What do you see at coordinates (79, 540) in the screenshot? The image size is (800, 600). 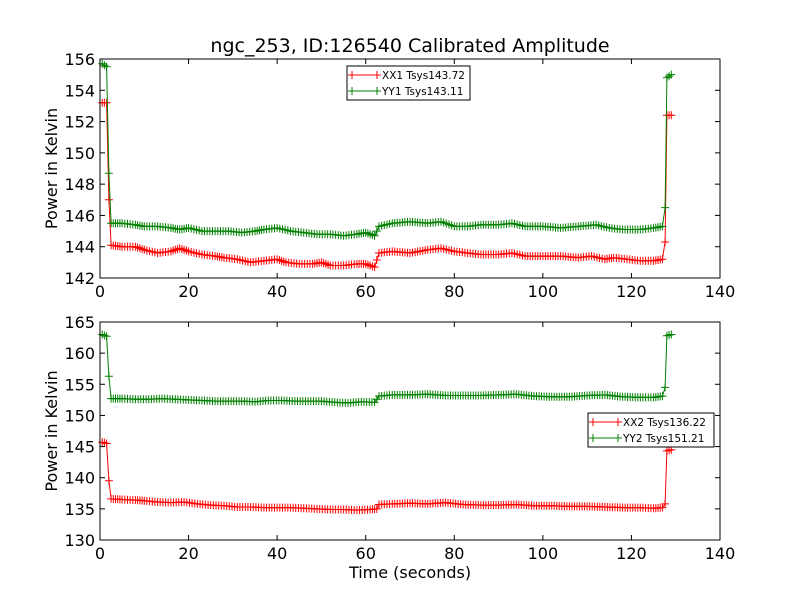 I see `y-tick-label: 130` at bounding box center [79, 540].